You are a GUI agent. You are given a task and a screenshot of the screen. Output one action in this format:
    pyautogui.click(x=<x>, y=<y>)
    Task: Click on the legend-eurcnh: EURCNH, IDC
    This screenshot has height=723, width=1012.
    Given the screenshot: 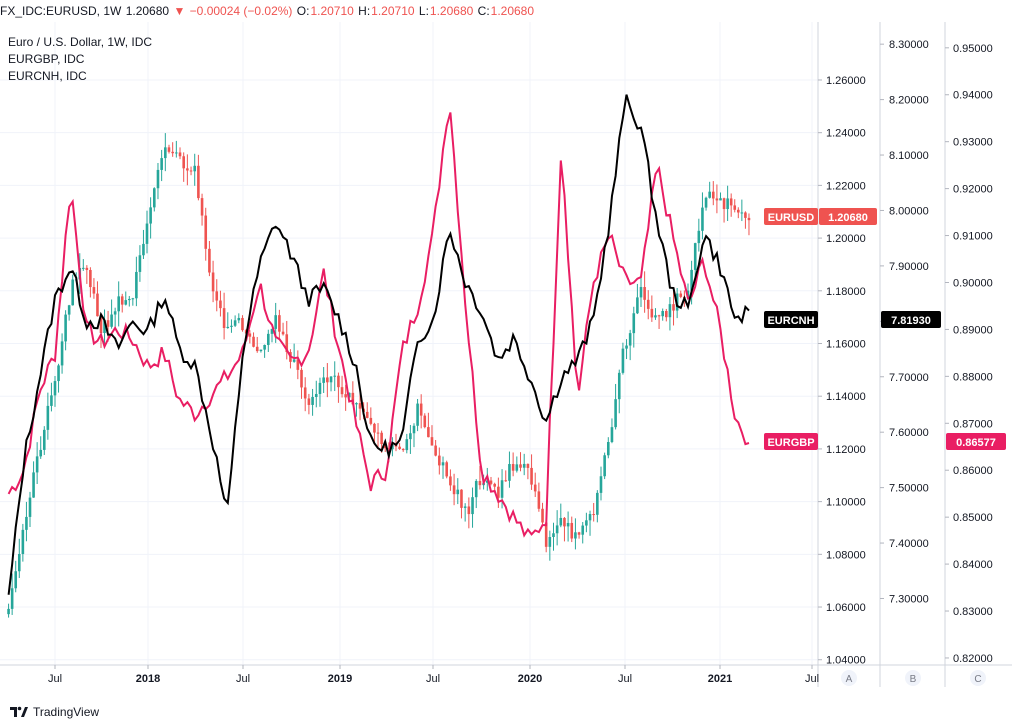 What is the action you would take?
    pyautogui.click(x=47, y=76)
    